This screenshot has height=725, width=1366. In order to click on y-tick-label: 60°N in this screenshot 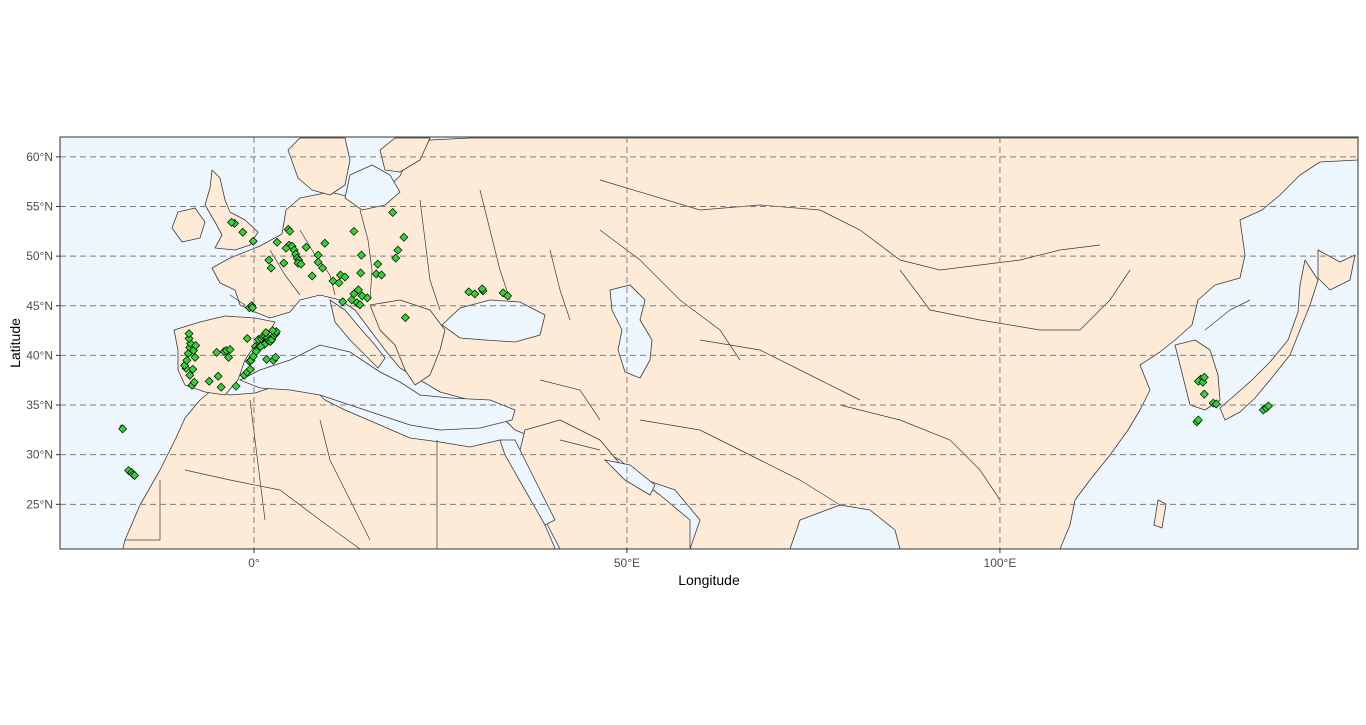, I will do `click(39, 157)`.